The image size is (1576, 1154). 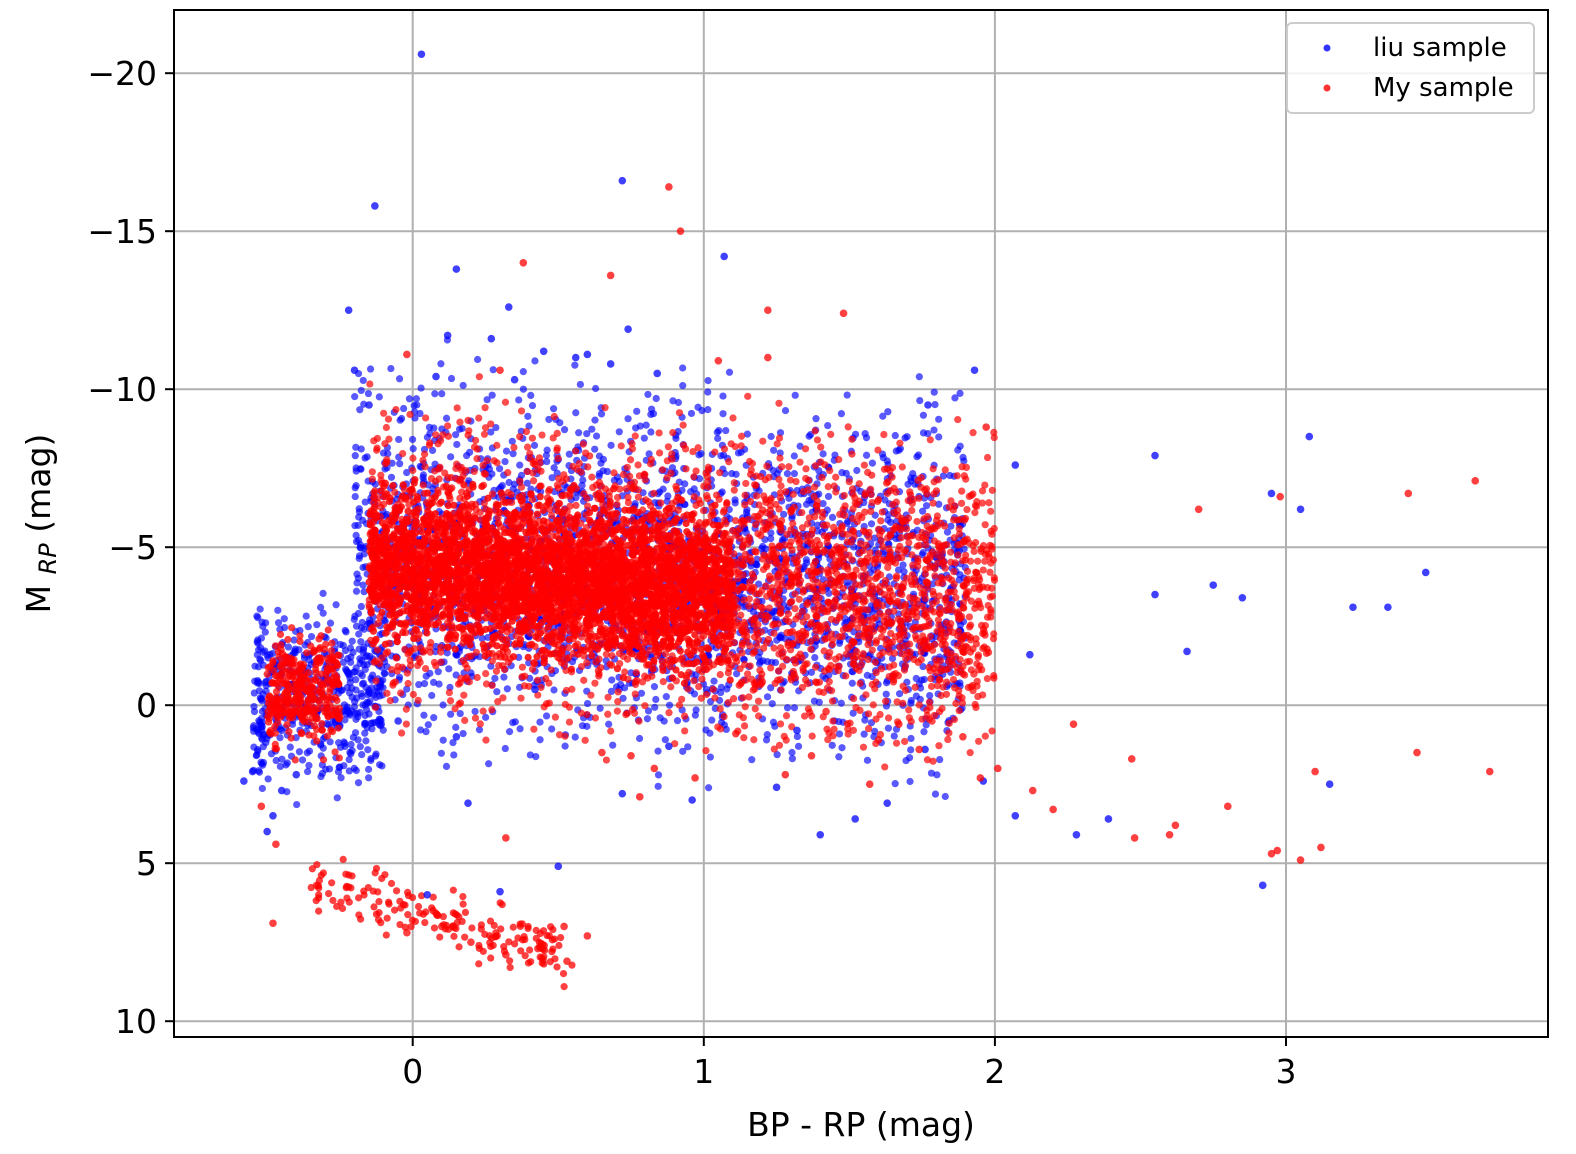 I want to click on legend-marker-liu-sample, so click(x=1327, y=48).